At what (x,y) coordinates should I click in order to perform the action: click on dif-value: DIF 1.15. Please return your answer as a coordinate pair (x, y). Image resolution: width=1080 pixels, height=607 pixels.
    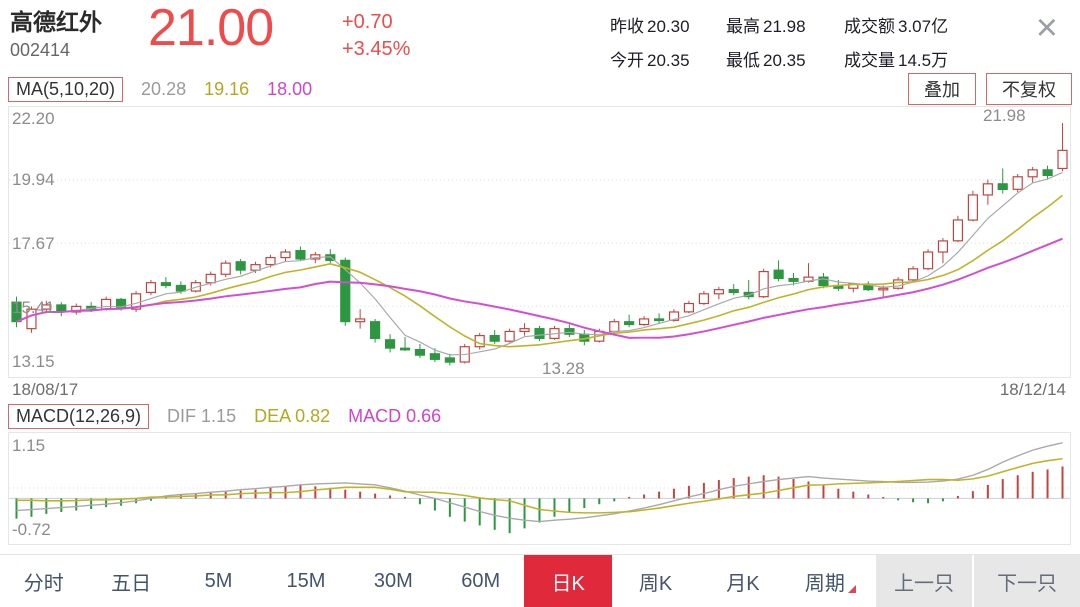
    Looking at the image, I should click on (202, 415).